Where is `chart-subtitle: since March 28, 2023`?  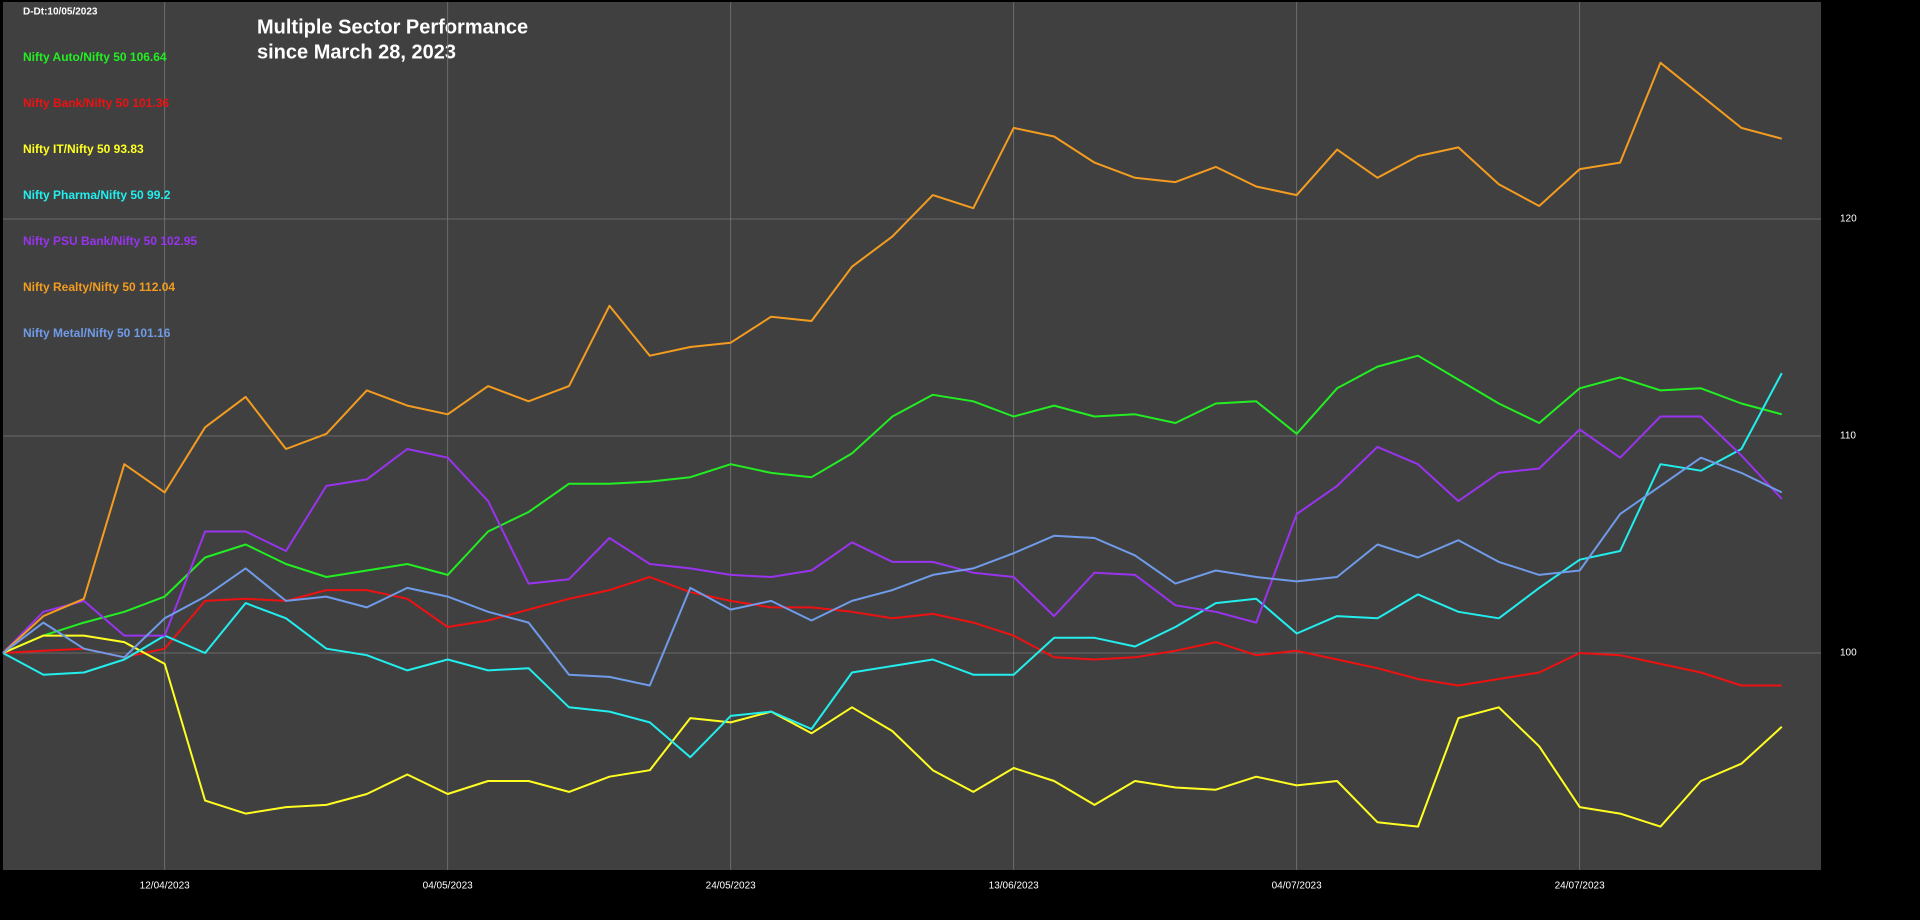 chart-subtitle: since March 28, 2023 is located at coordinates (356, 52).